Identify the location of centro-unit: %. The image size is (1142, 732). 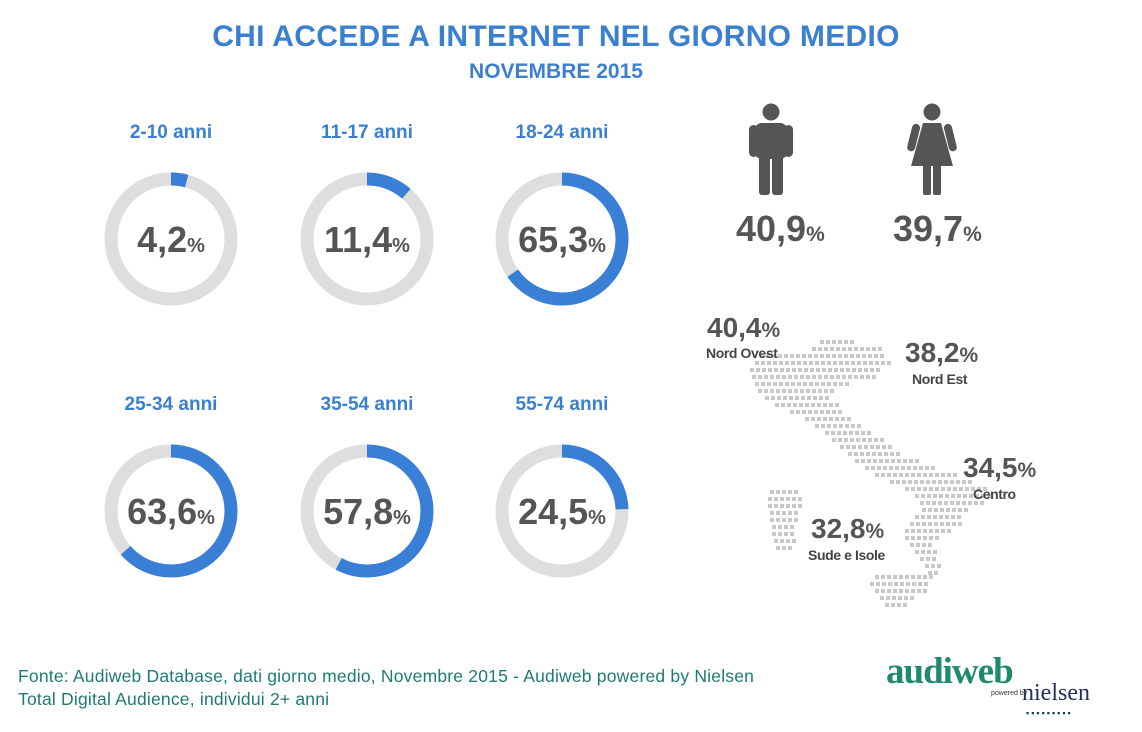
(1027, 470).